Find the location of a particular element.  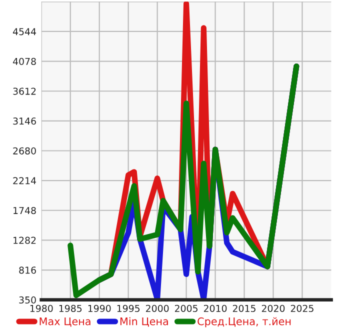

y-tick-label: 2680 is located at coordinates (24, 150).